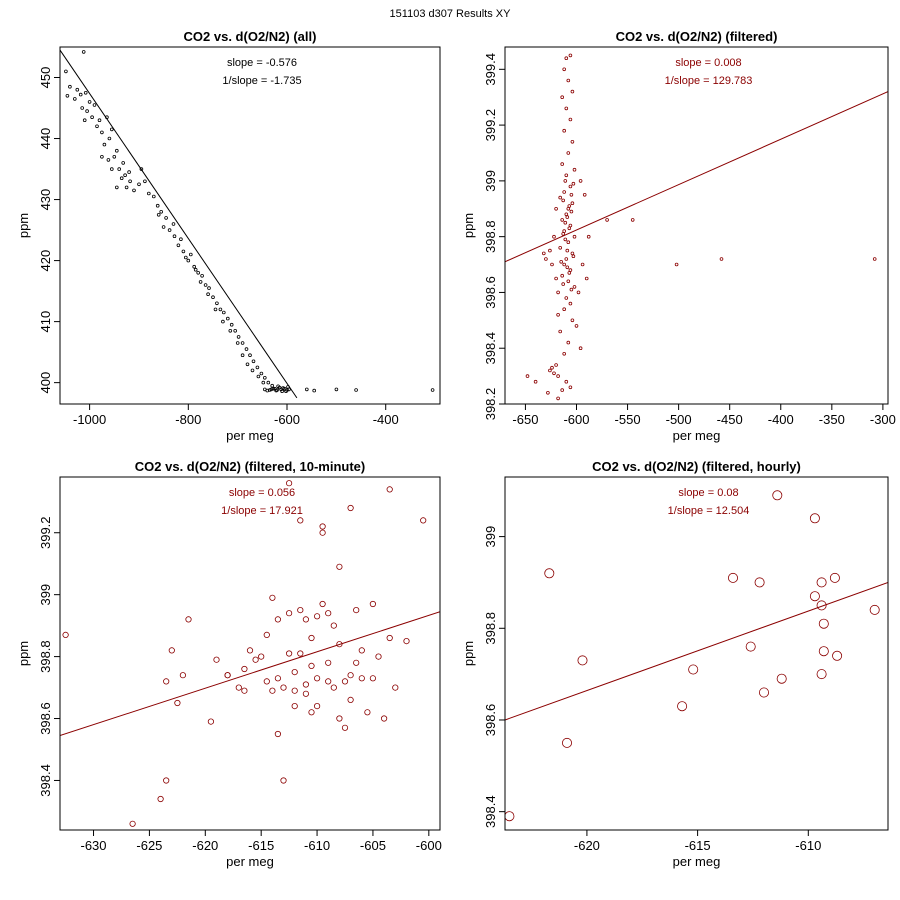 The width and height of the screenshot is (900, 900). I want to click on x-tick-label: -615, so click(261, 845).